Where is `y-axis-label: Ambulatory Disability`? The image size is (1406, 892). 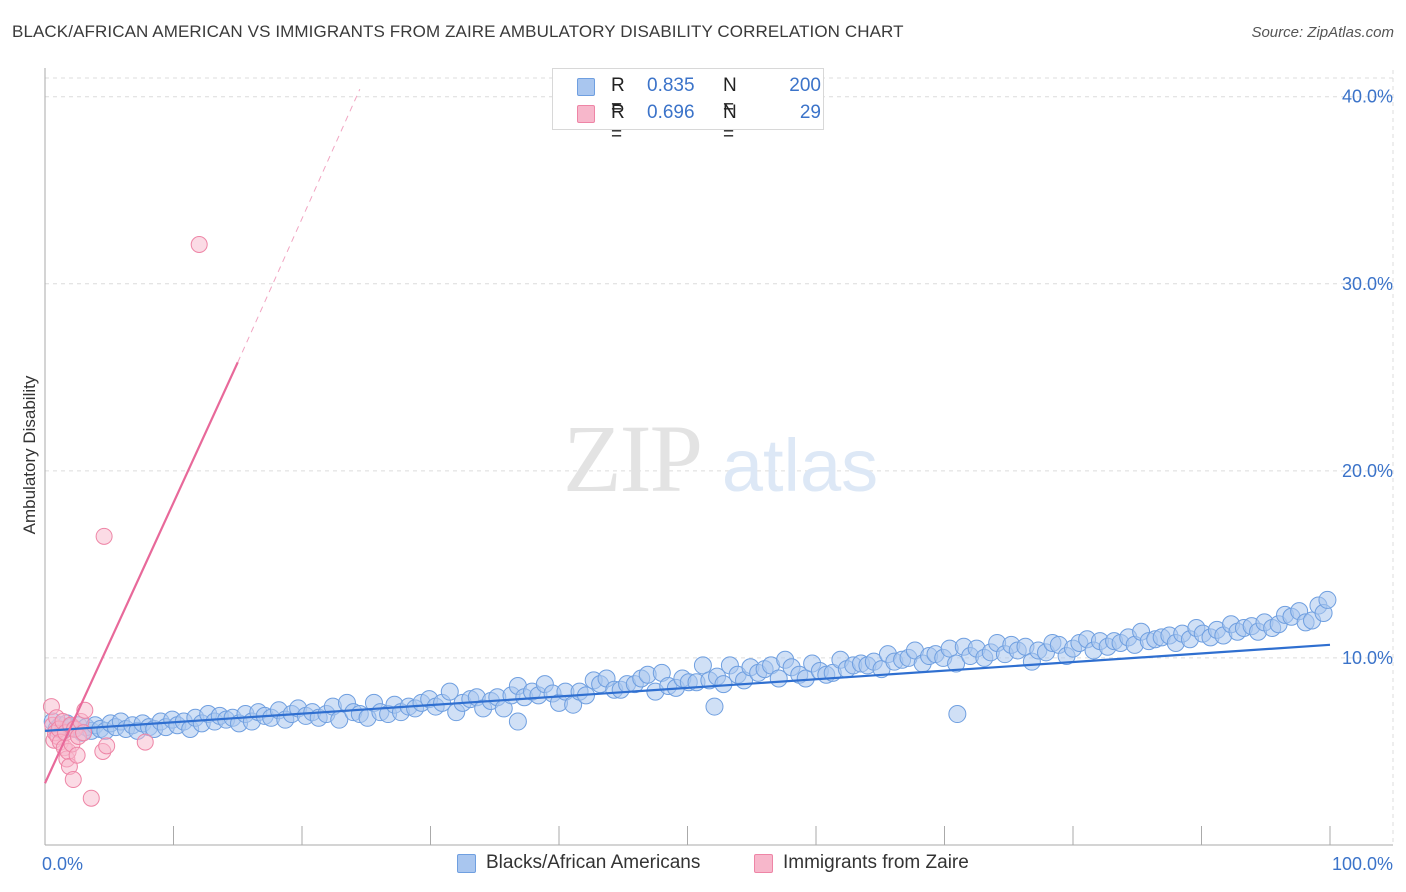
y-axis-label: Ambulatory Disability is located at coordinates (29, 454).